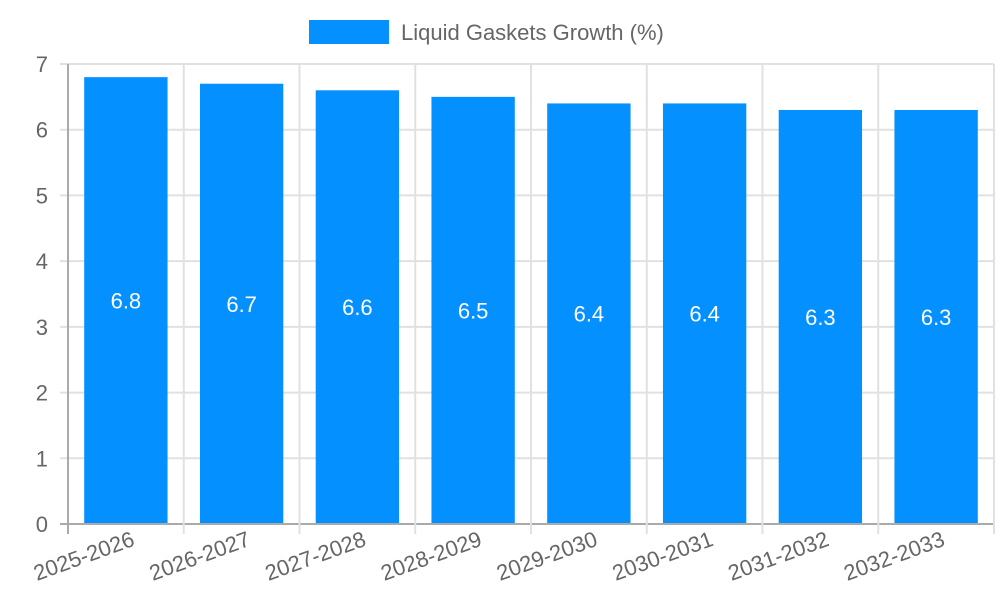 The width and height of the screenshot is (1000, 600). What do you see at coordinates (42, 327) in the screenshot?
I see `y-tick-label: 3` at bounding box center [42, 327].